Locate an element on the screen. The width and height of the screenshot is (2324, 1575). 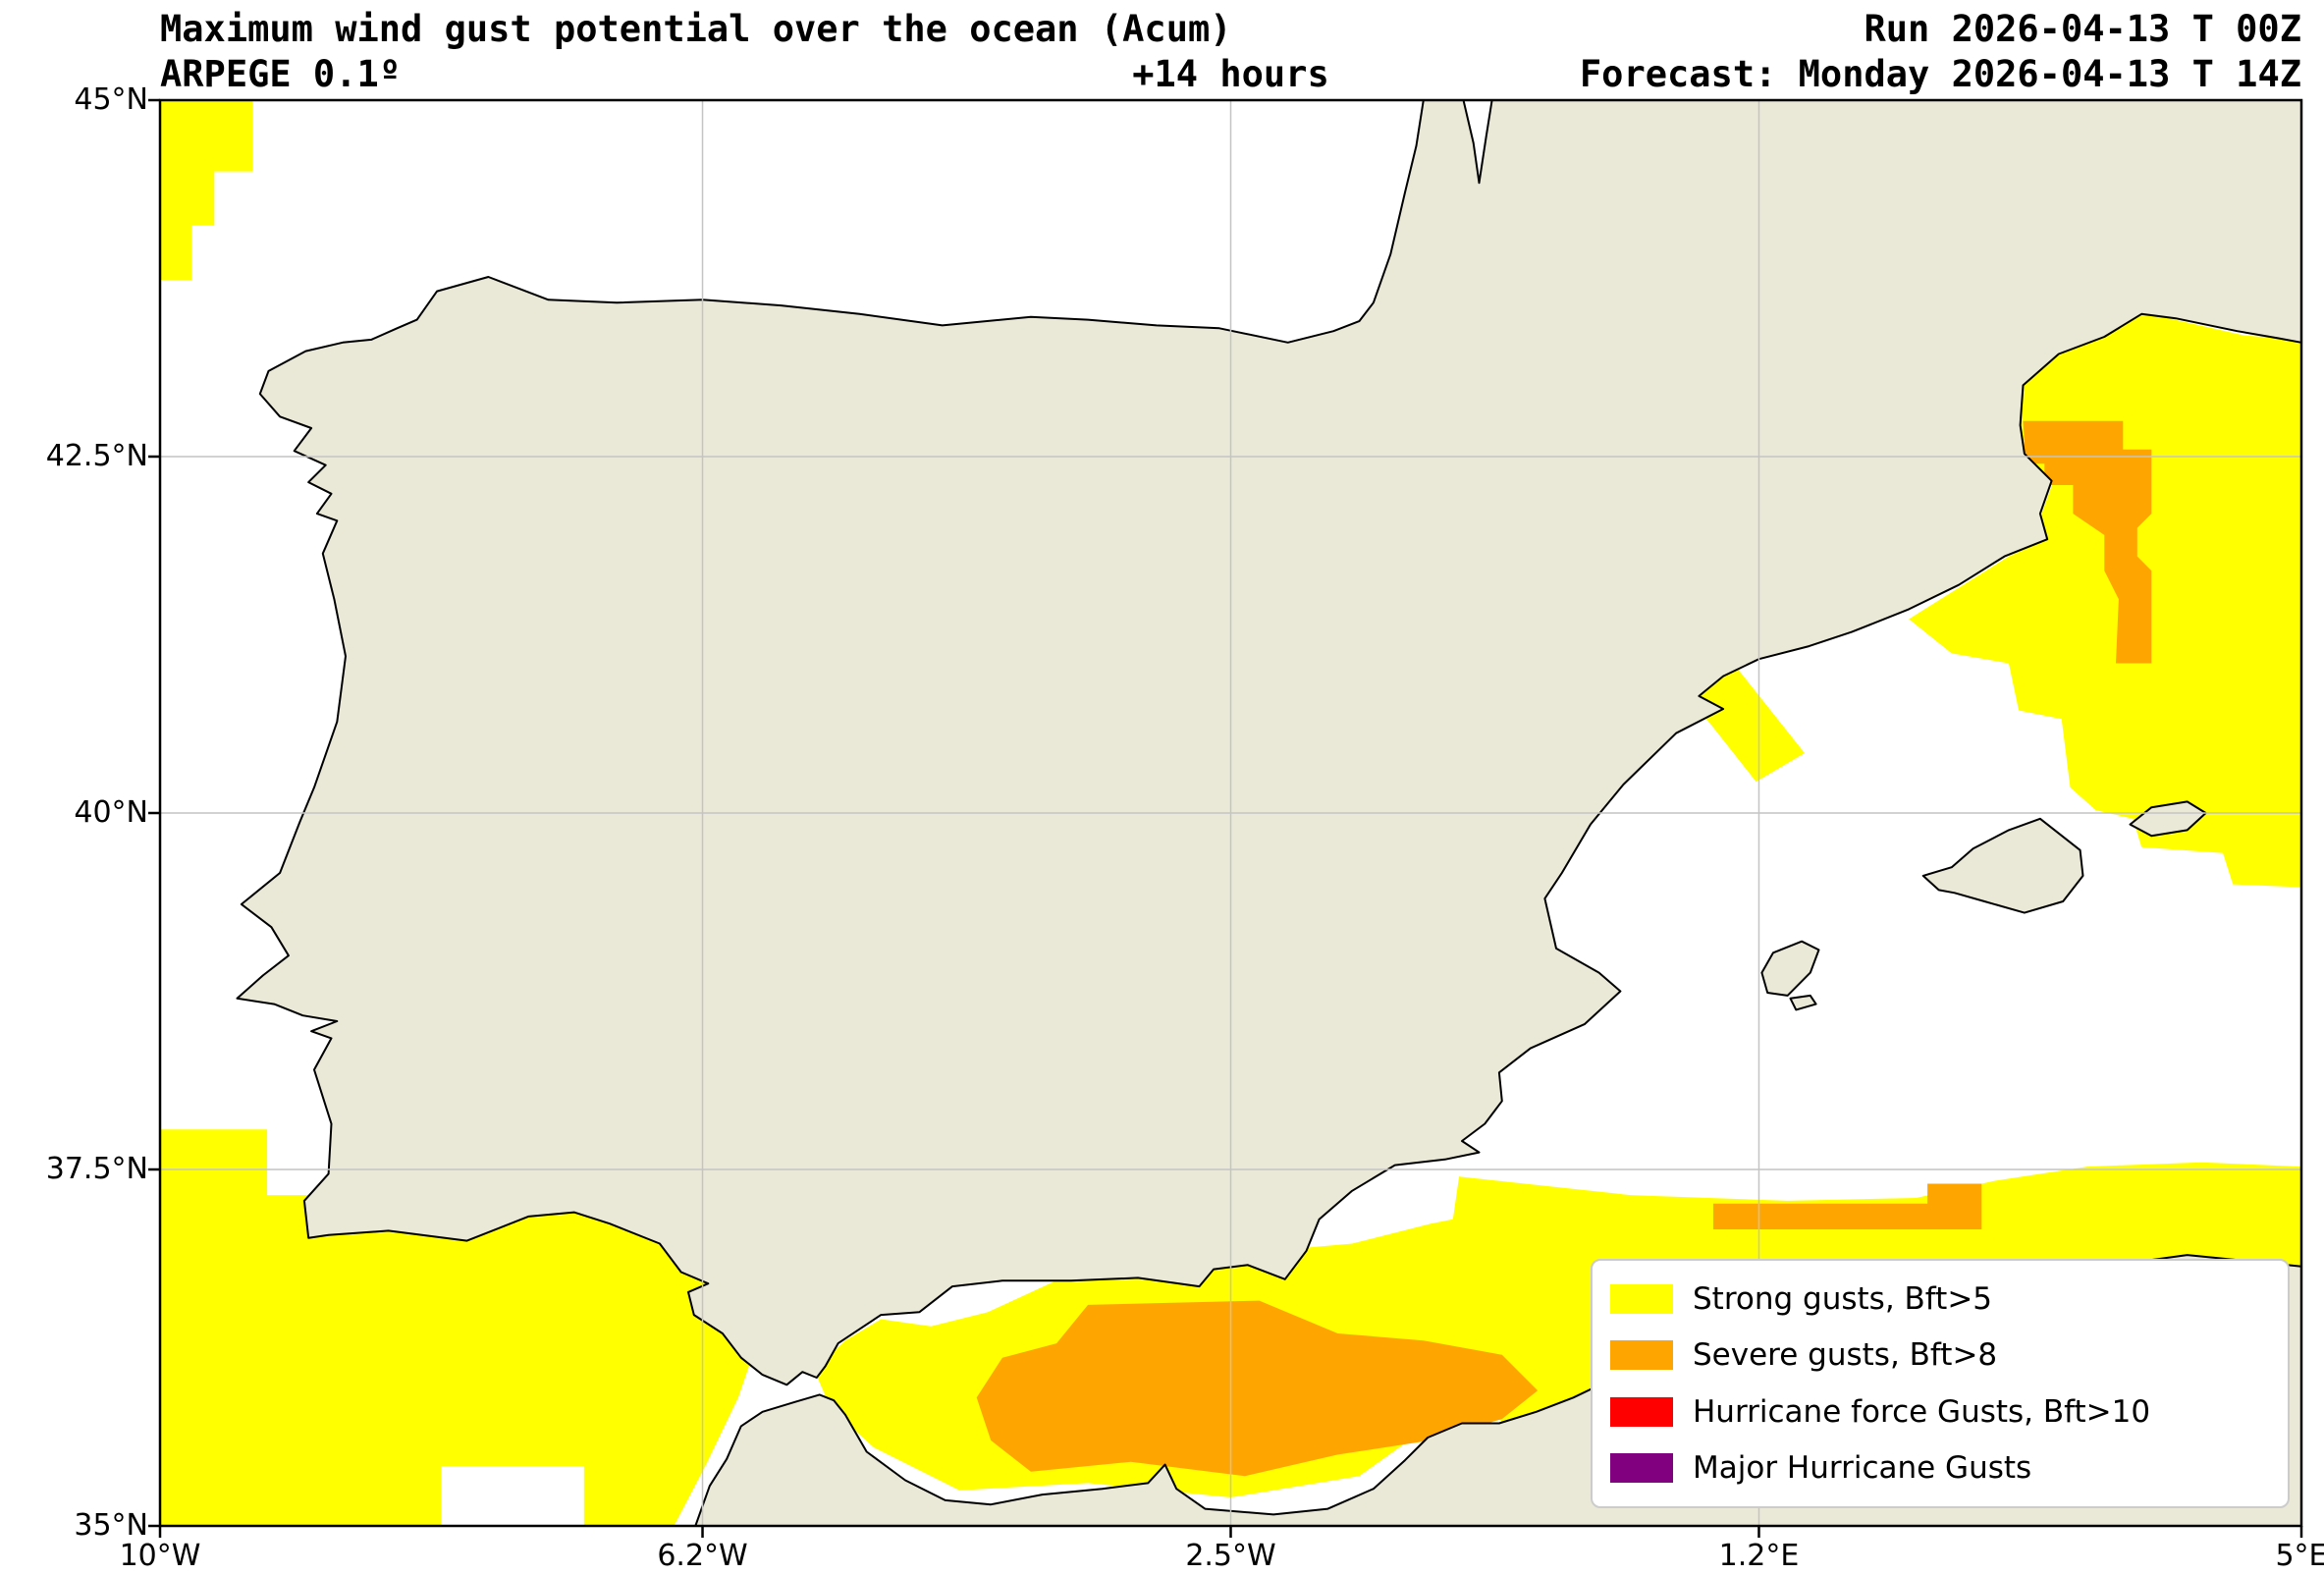
lead-time-label: +14 hours is located at coordinates (1230, 74).